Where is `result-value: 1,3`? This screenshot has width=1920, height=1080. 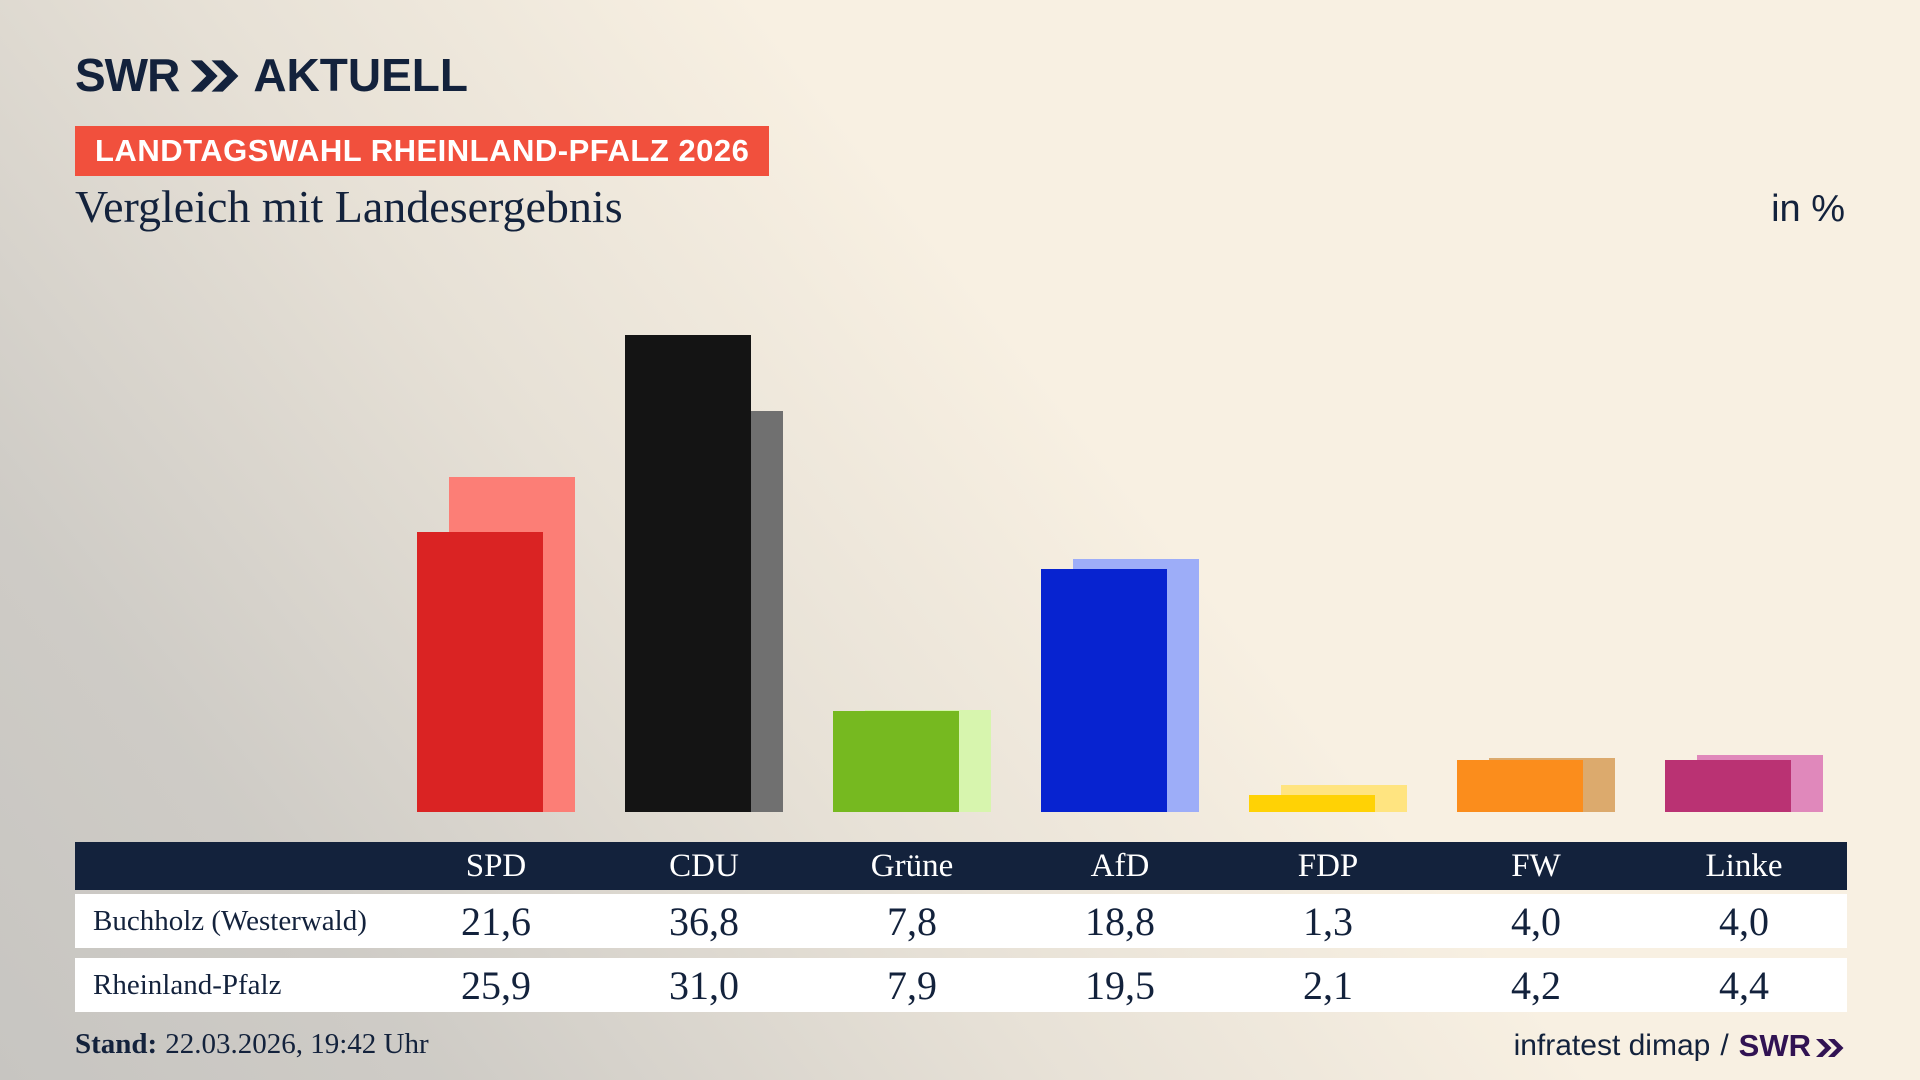
result-value: 1,3 is located at coordinates (1328, 921).